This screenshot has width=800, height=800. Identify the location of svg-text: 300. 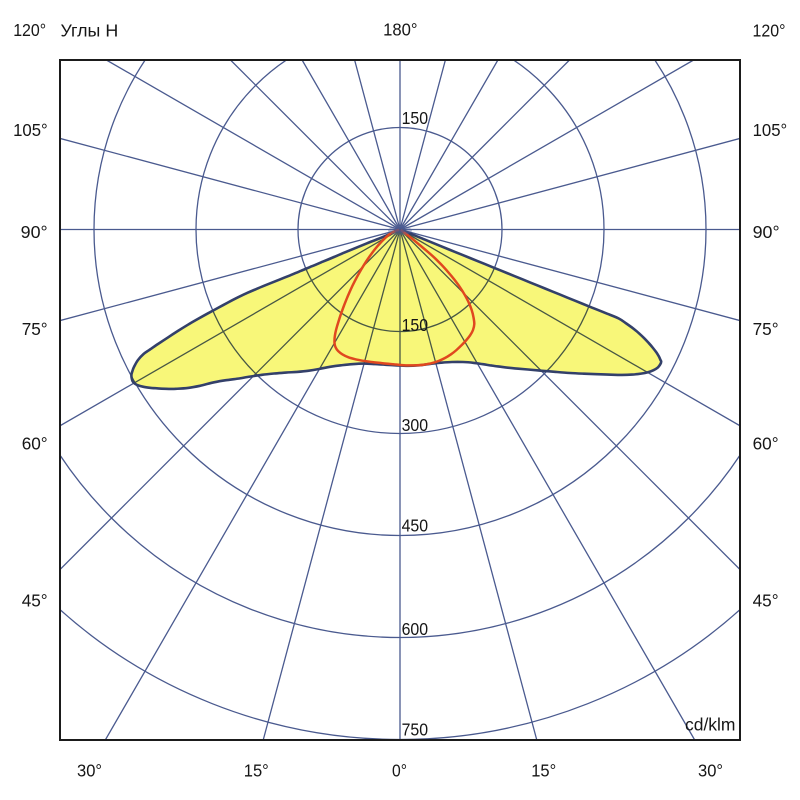
(415, 425).